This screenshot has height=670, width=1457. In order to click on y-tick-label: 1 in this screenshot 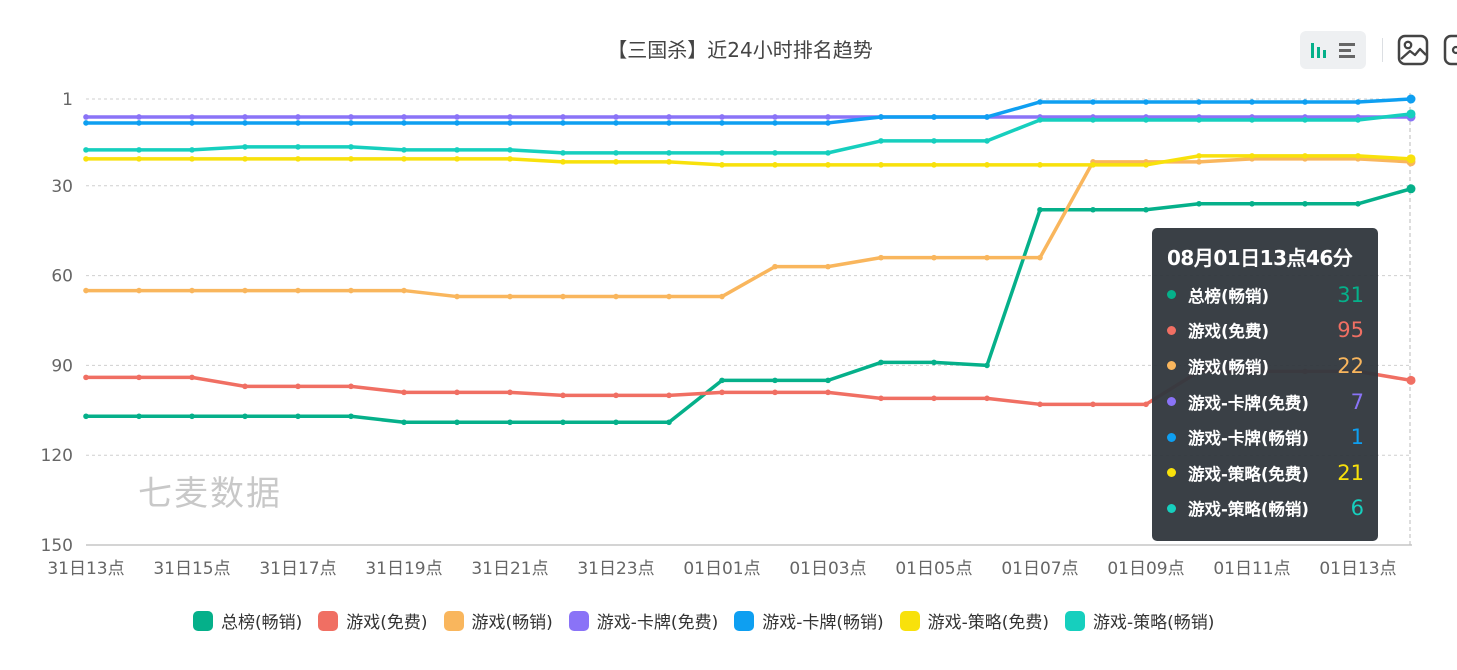, I will do `click(67, 100)`.